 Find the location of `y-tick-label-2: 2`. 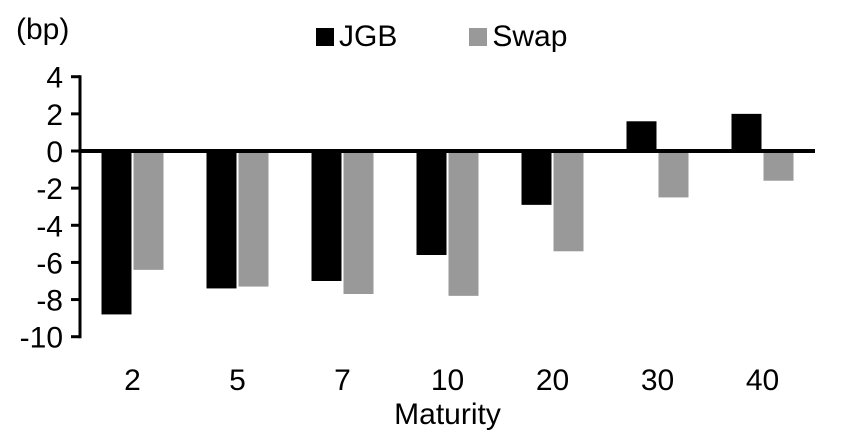

y-tick-label-2: 2 is located at coordinates (54, 115).